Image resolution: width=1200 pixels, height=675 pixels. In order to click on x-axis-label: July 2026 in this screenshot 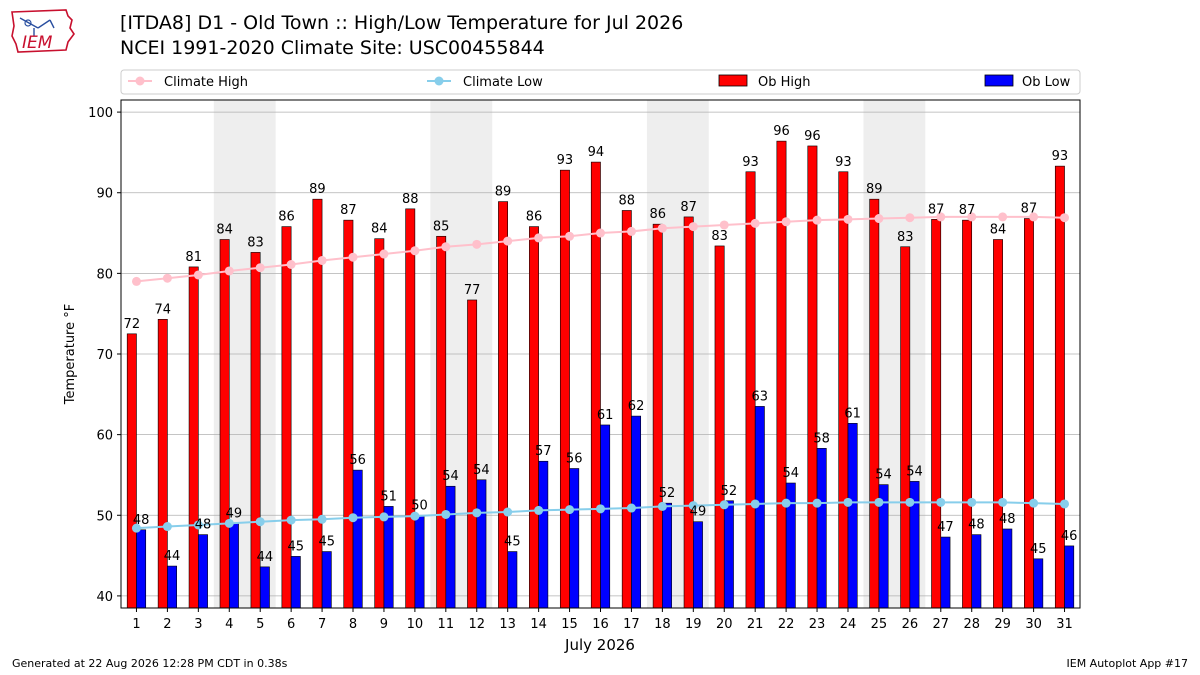, I will do `click(599, 645)`.